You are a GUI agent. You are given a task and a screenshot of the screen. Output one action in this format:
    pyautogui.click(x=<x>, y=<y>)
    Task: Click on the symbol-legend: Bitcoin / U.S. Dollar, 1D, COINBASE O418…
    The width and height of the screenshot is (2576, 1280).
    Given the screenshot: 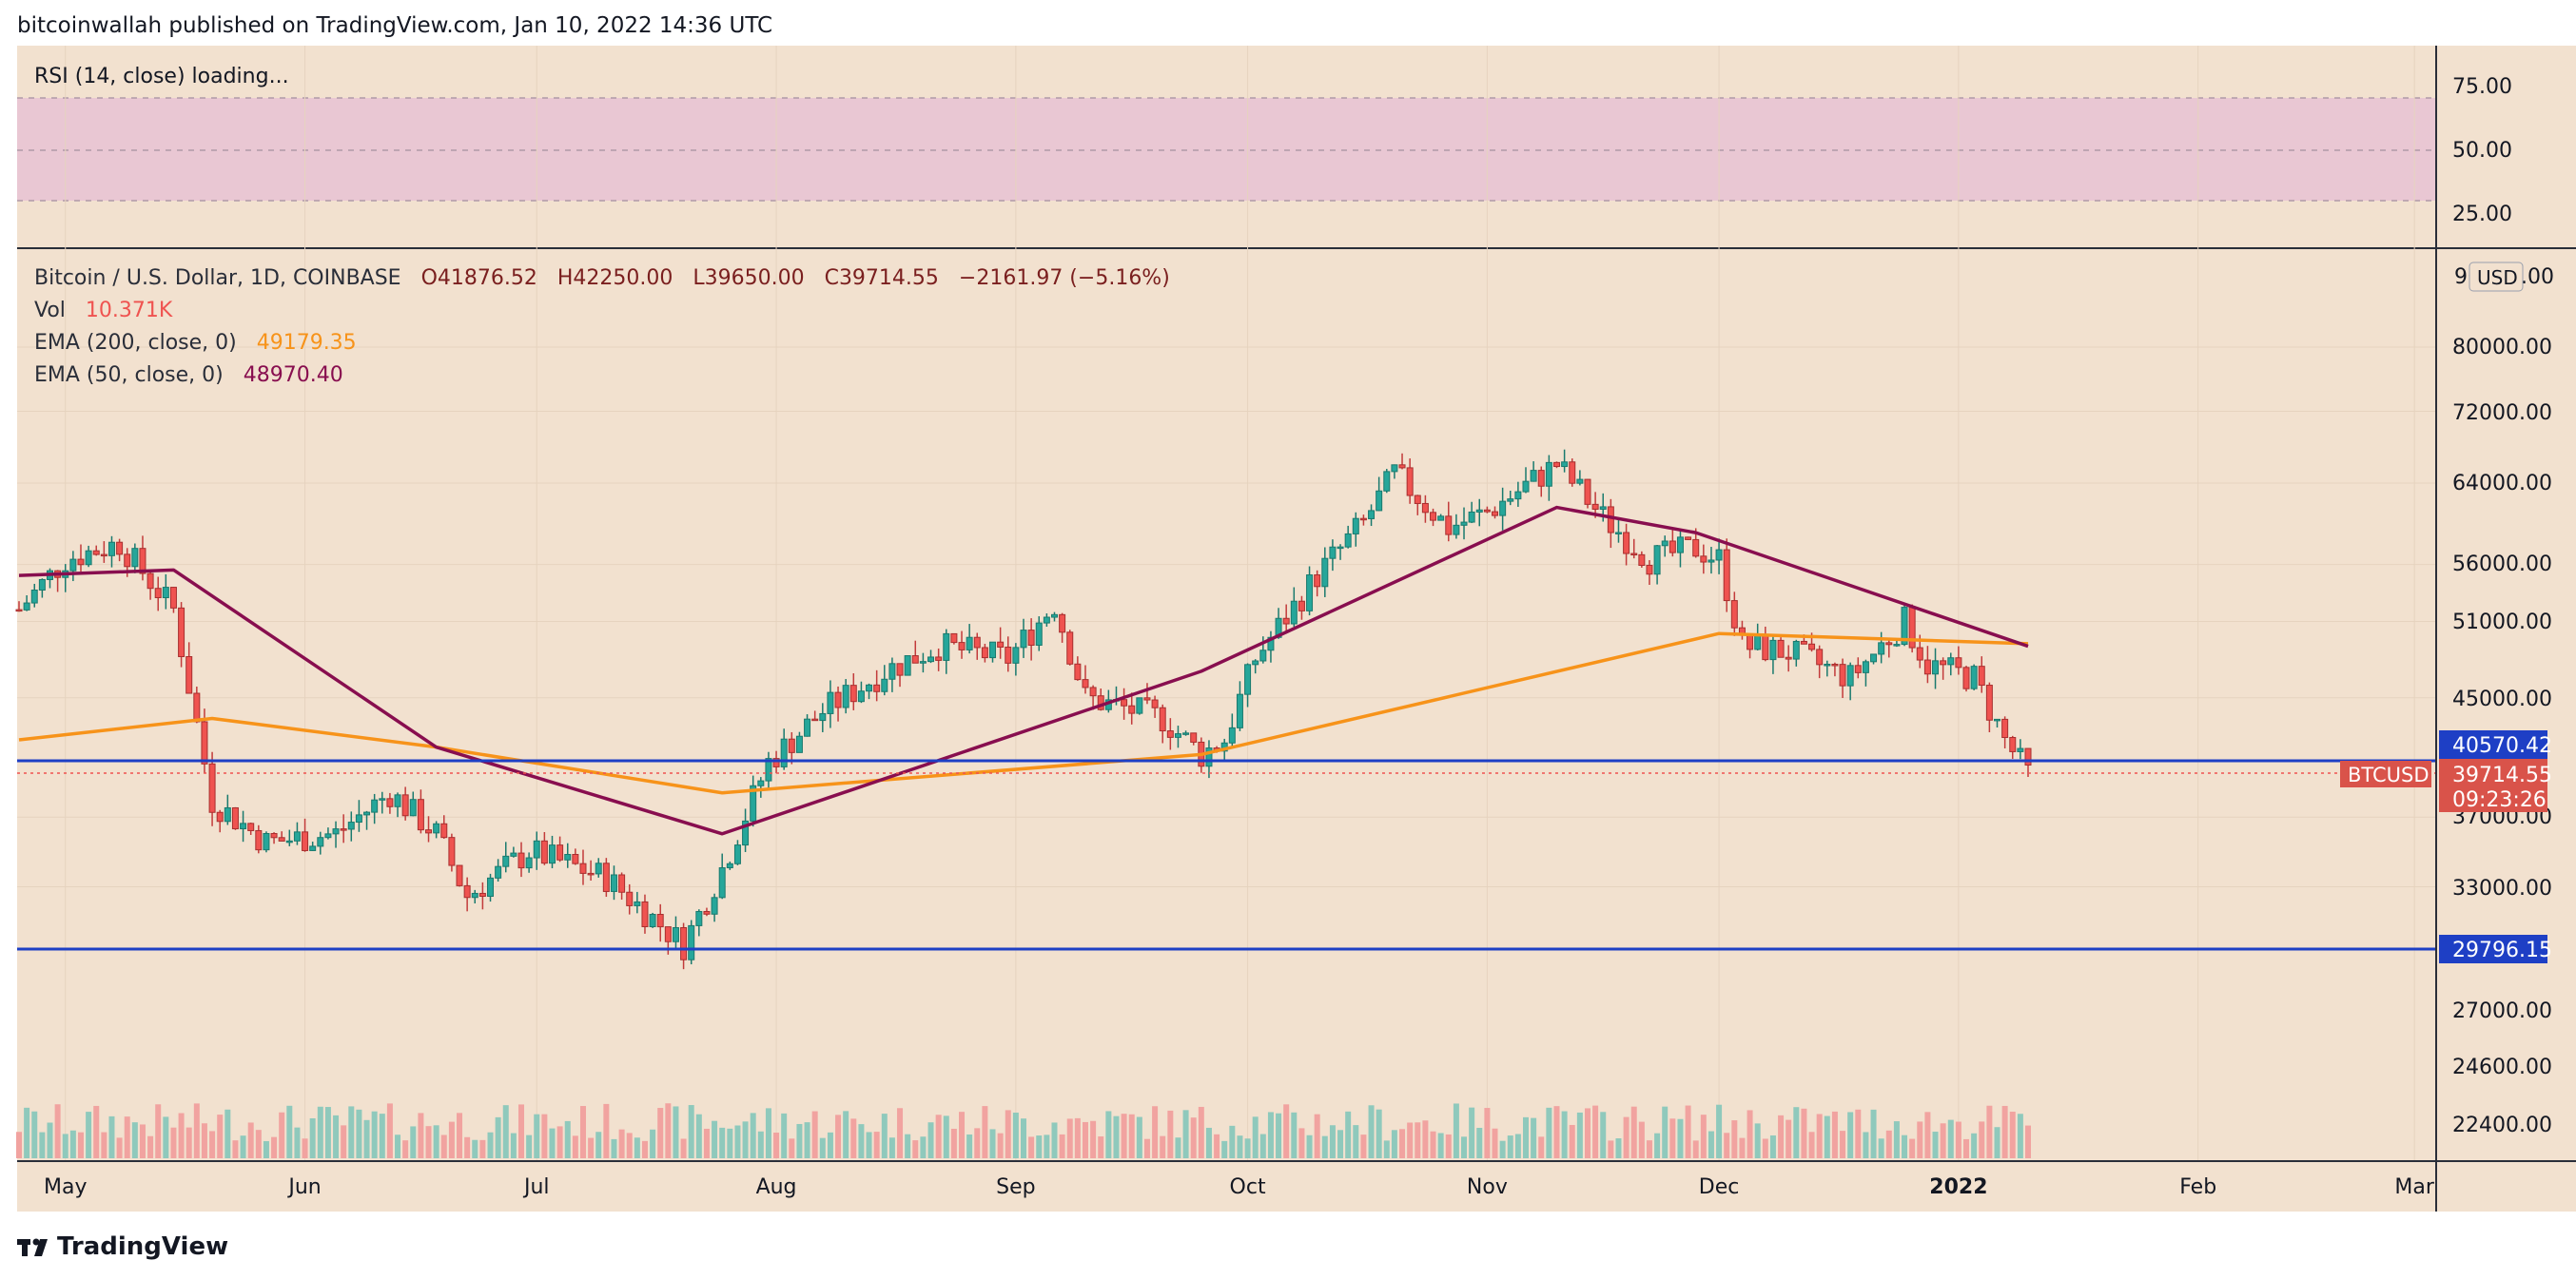 What is the action you would take?
    pyautogui.click(x=602, y=278)
    